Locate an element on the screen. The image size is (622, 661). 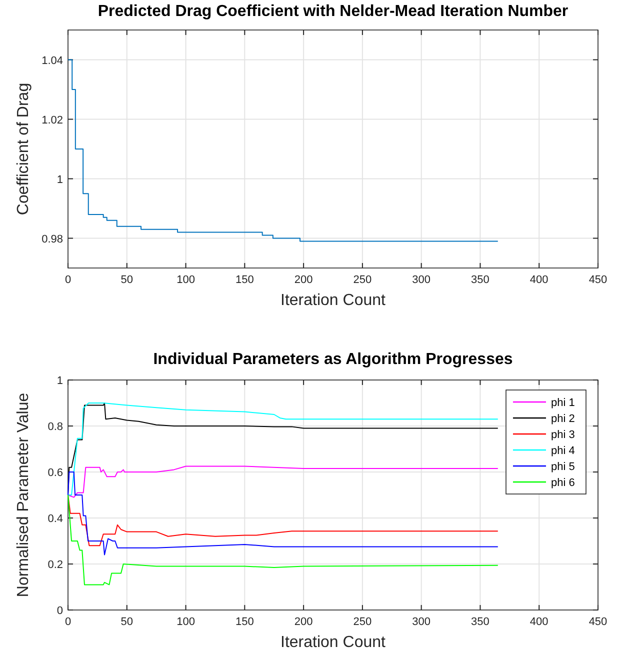
y-tick-label: 0.2 is located at coordinates (55, 565).